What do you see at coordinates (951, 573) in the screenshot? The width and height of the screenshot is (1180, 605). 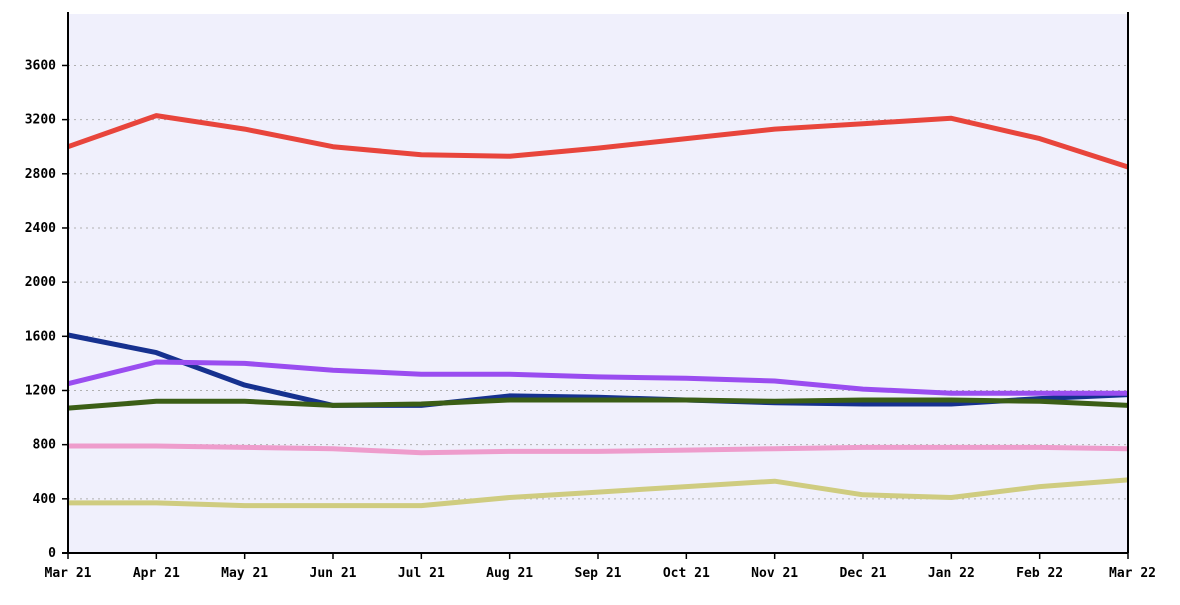 I see `x-tick-label: Jan 22` at bounding box center [951, 573].